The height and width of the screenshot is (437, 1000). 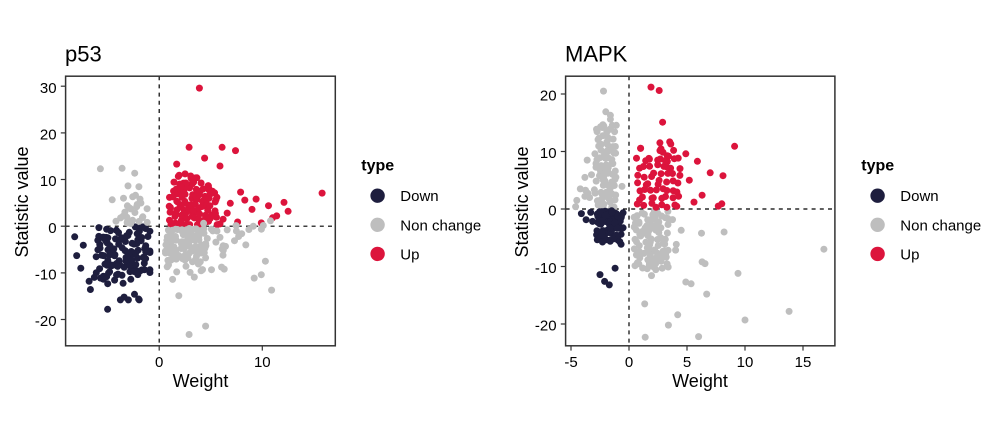 I want to click on svg-text: p53, so click(x=83, y=54).